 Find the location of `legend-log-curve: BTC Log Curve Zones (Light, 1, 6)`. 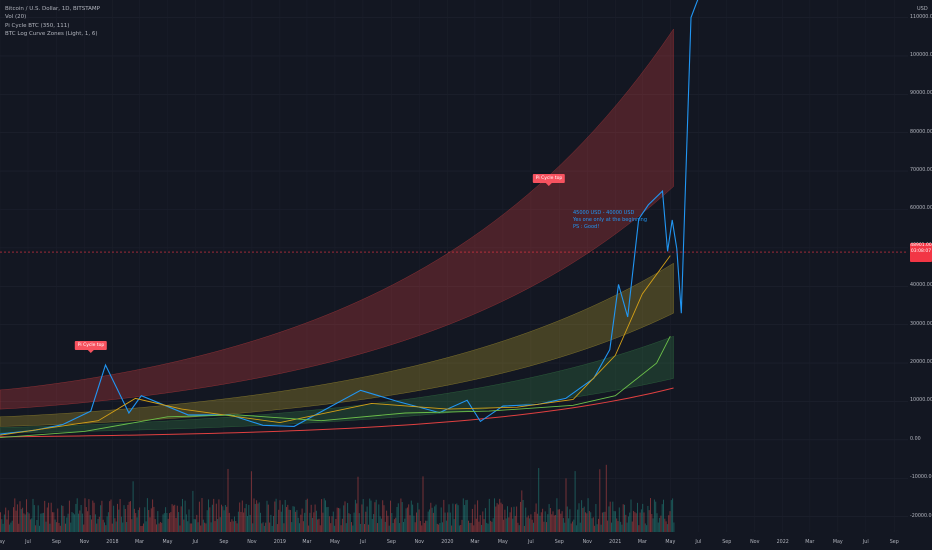

legend-log-curve: BTC Log Curve Zones (Light, 1, 6) is located at coordinates (51, 34).